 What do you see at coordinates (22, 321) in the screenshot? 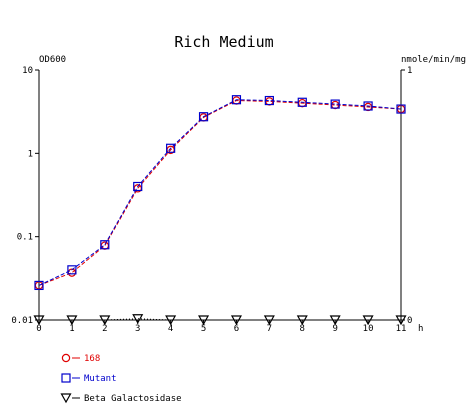
I see `y-left-tick-label: 0.01` at bounding box center [22, 321].